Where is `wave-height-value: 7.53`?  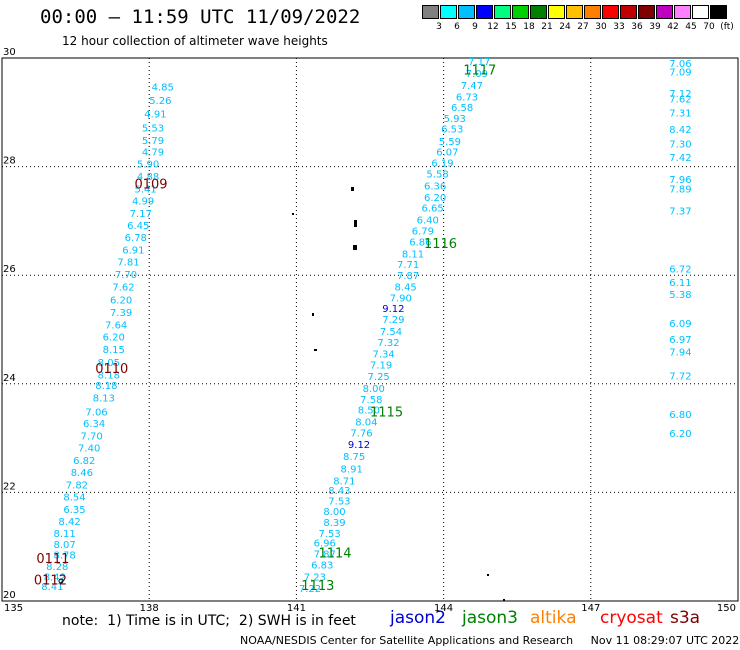 wave-height-value: 7.53 is located at coordinates (329, 534).